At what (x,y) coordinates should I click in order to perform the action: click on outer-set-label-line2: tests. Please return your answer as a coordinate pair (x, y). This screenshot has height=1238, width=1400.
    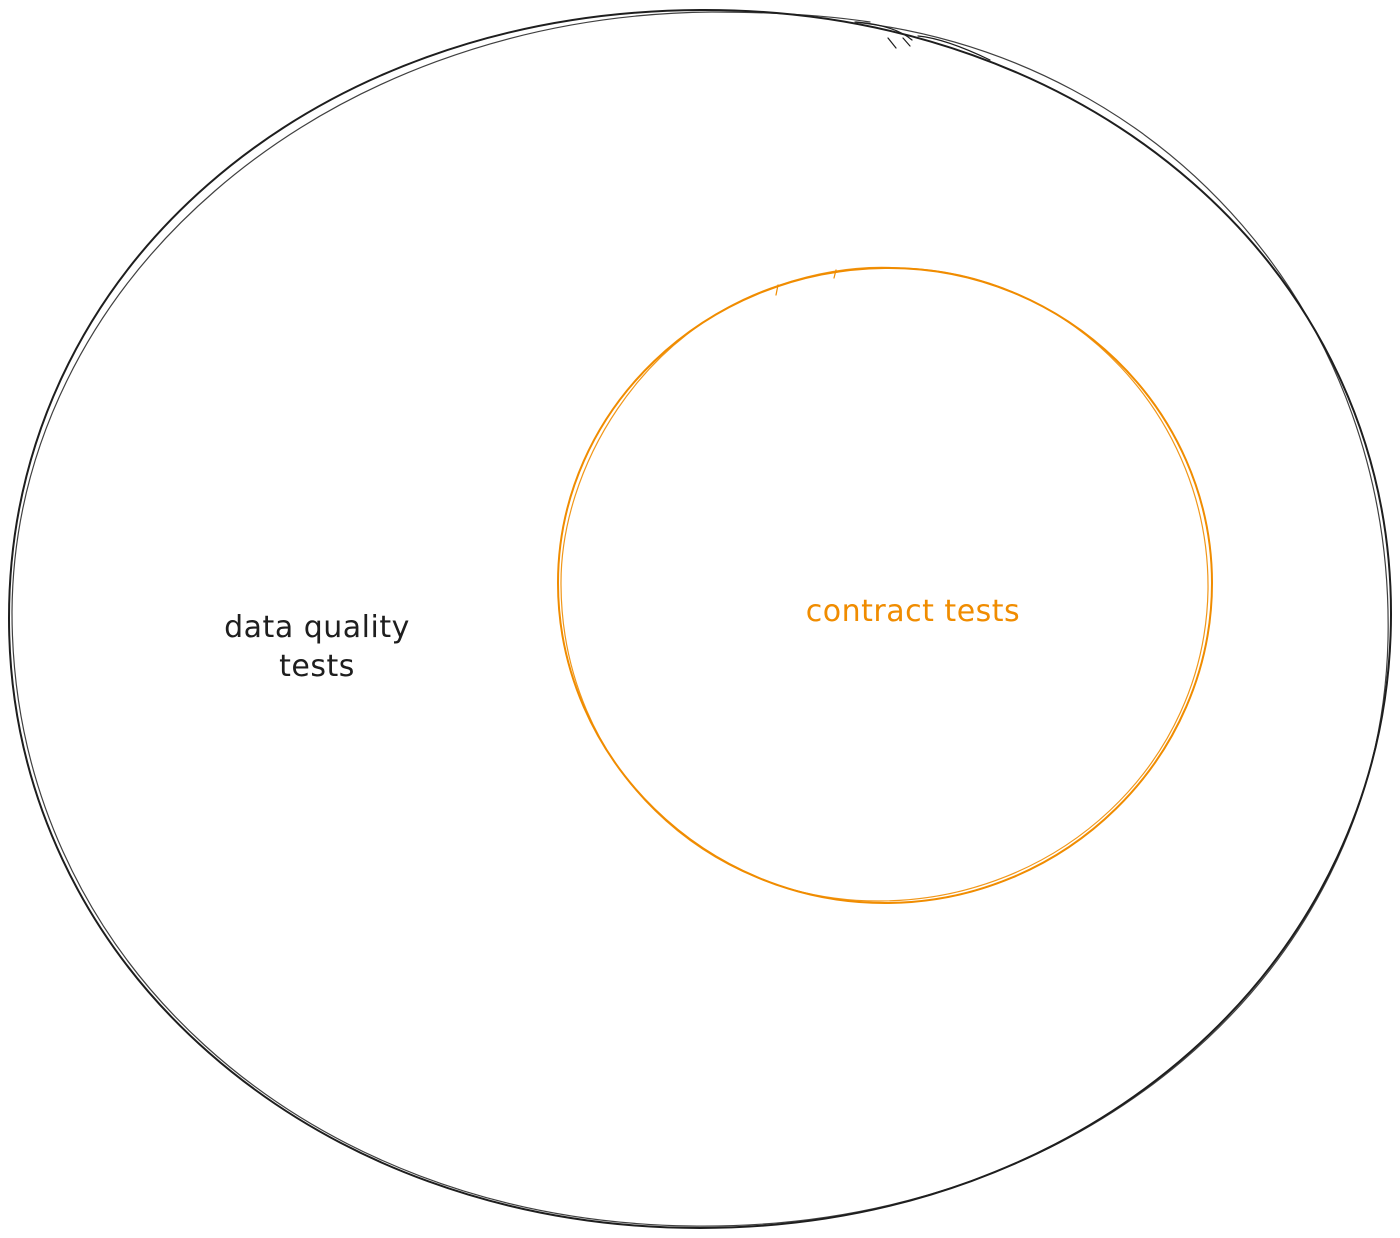
    Looking at the image, I should click on (317, 666).